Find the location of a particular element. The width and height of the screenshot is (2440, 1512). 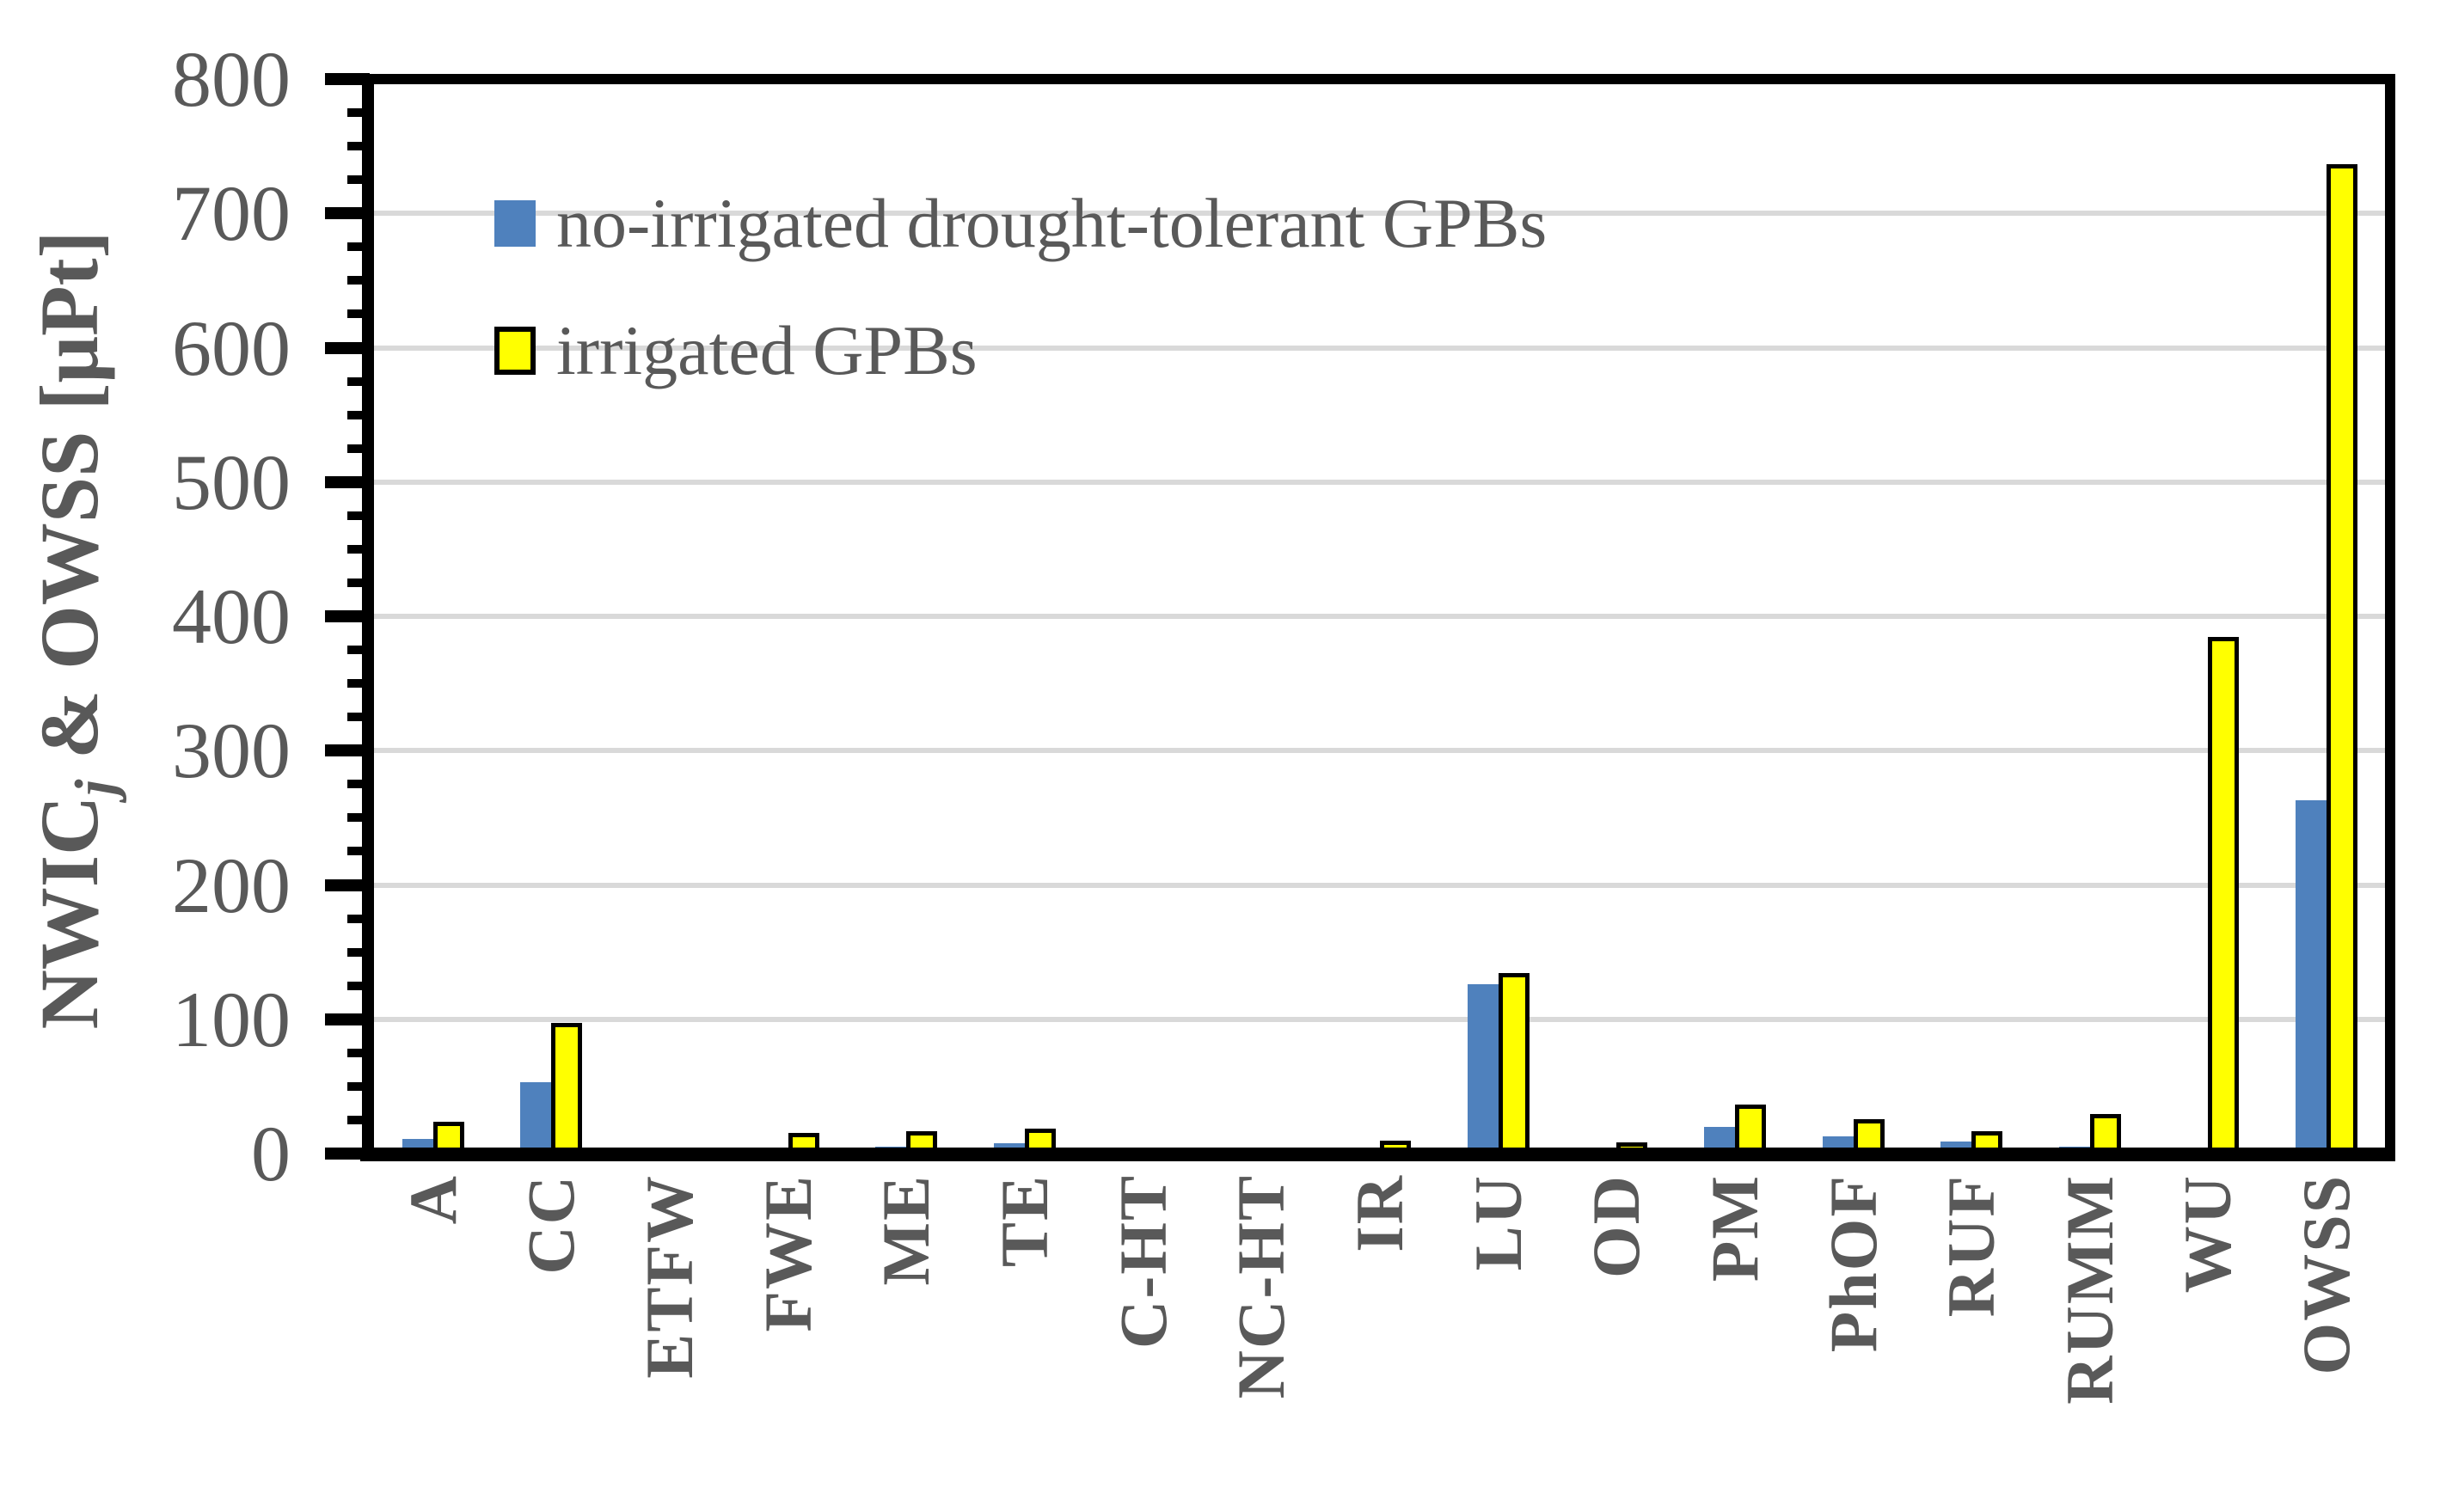

x-tick-label-PM: PM is located at coordinates (1734, 1228).